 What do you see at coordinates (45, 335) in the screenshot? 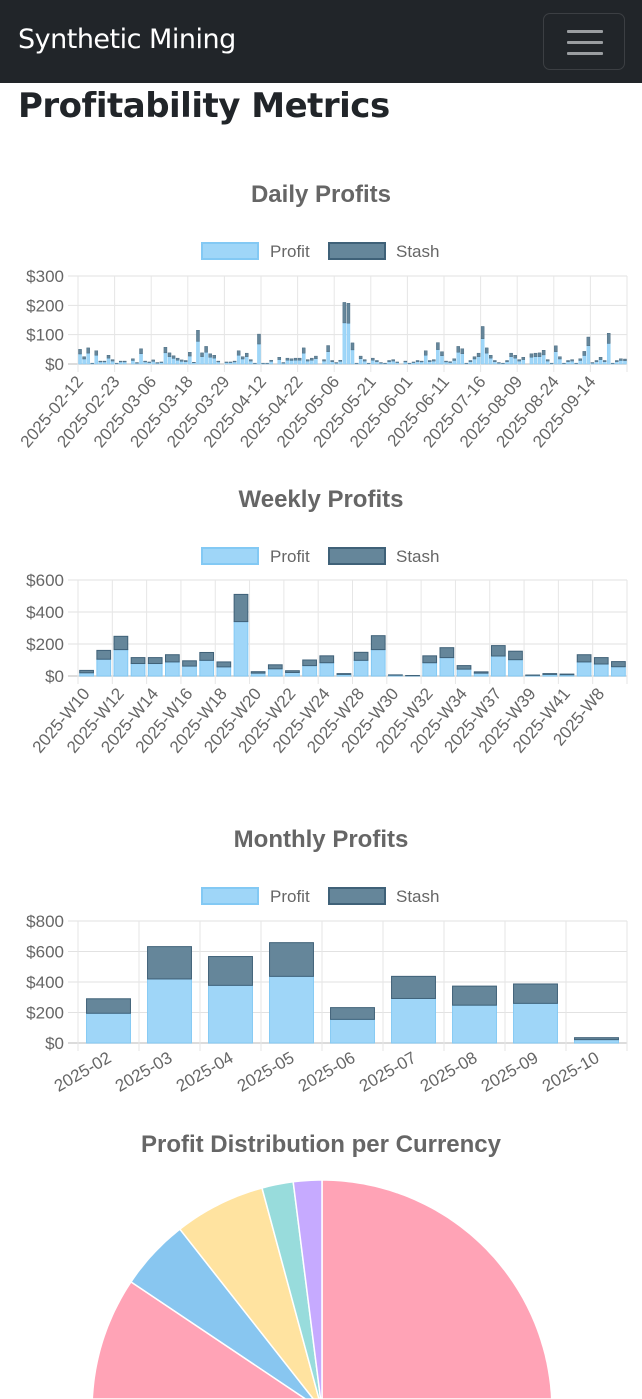
I see `y-tick-label: $100` at bounding box center [45, 335].